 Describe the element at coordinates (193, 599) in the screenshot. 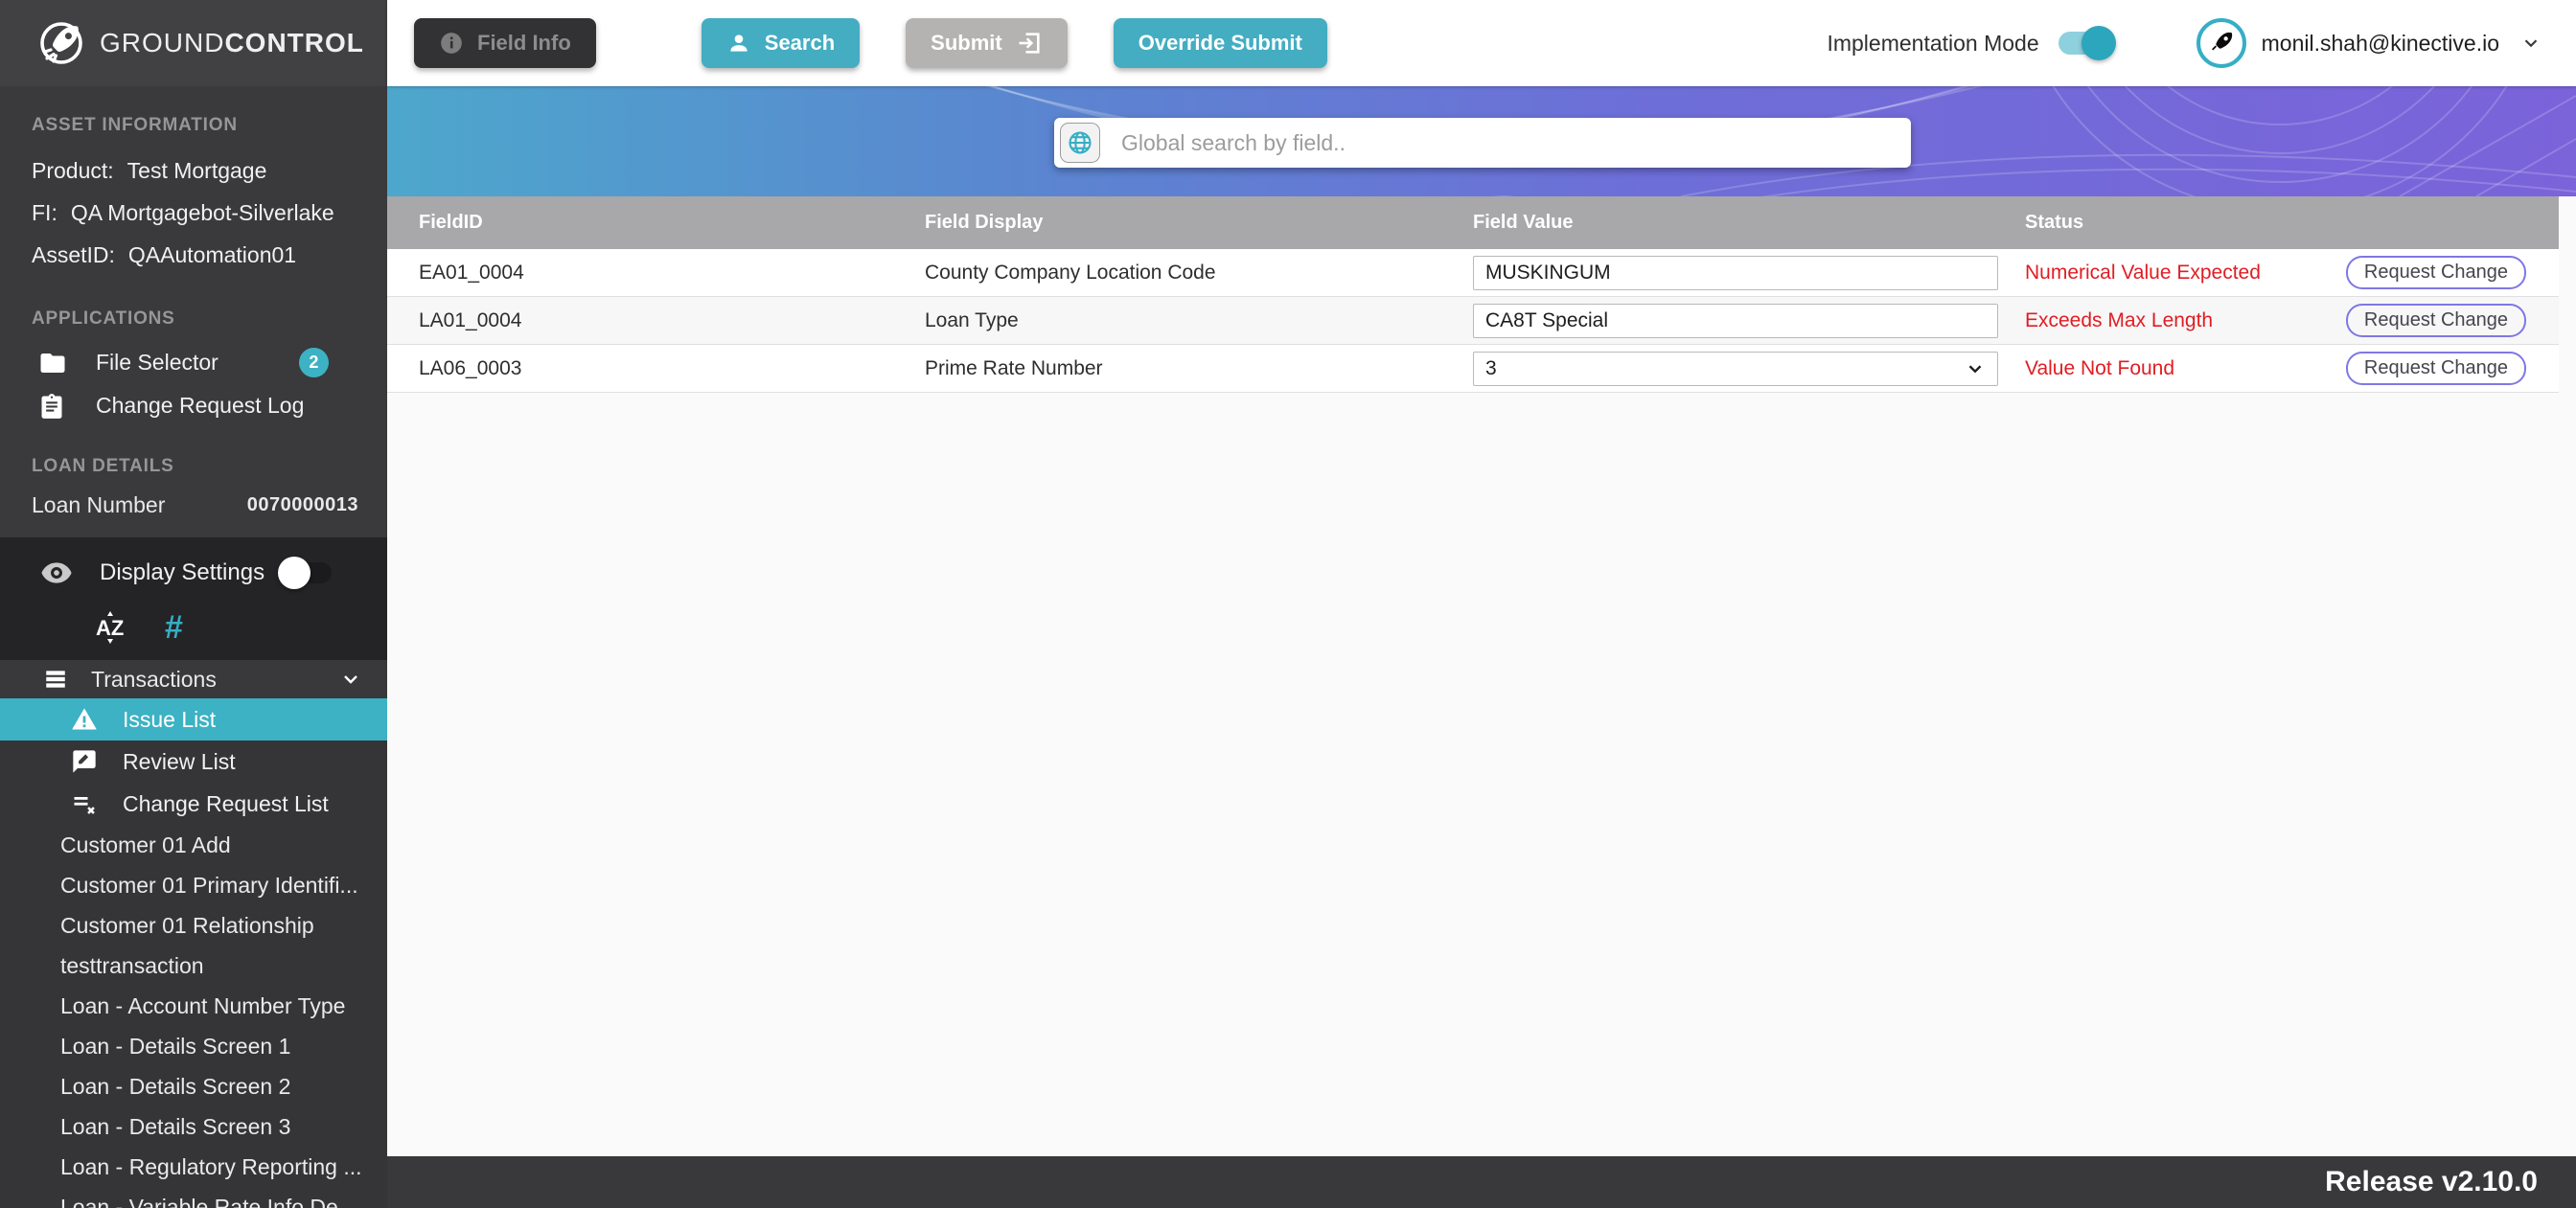

I see `display-settings-block: Display Settings AZ #` at that location.